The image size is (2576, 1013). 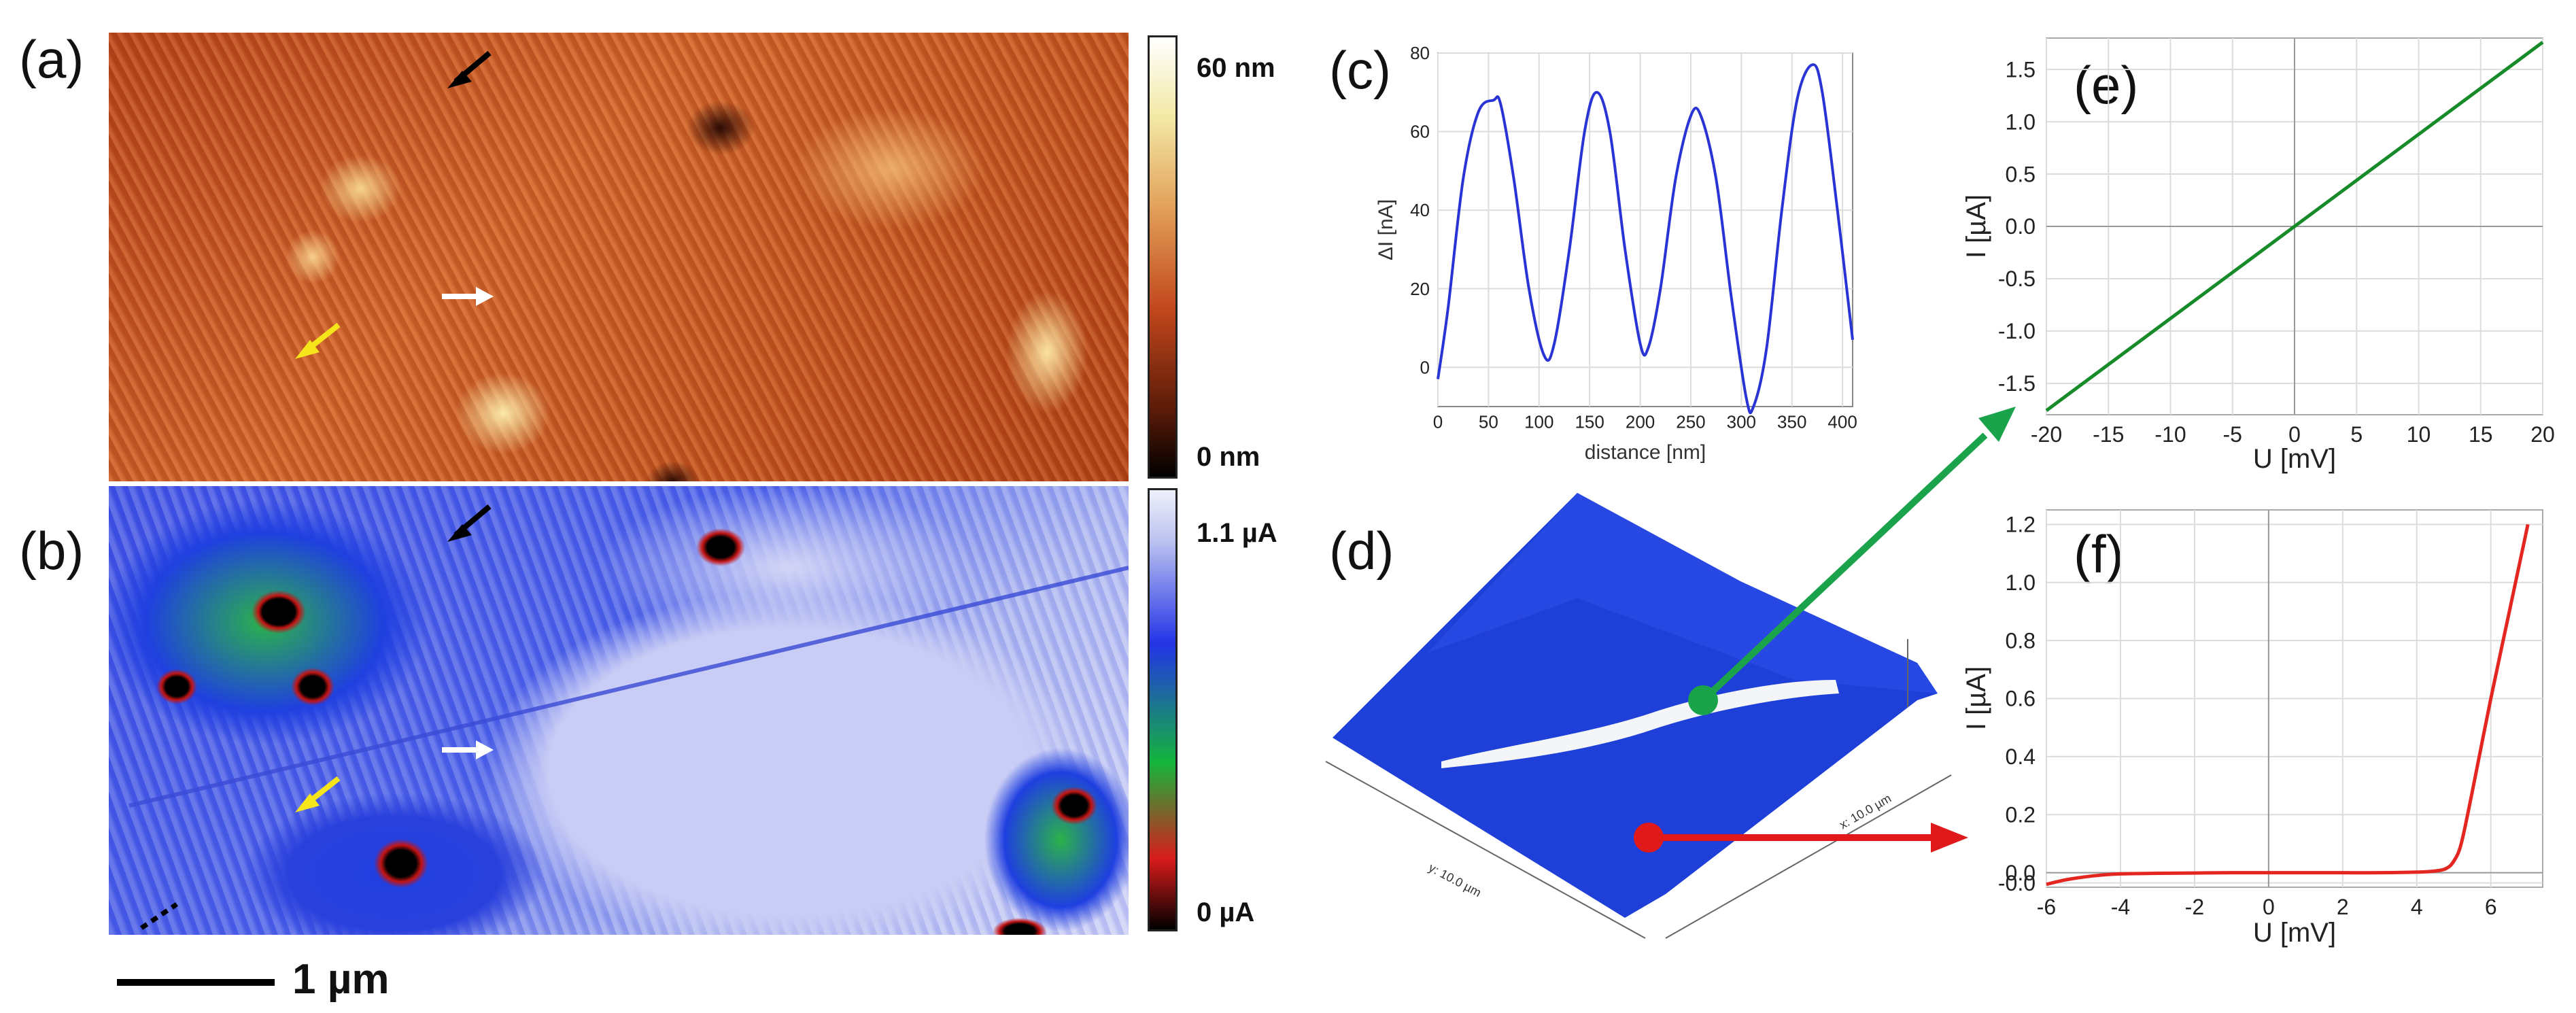 I want to click on chart-c-xtick-label: 150, so click(x=1589, y=422).